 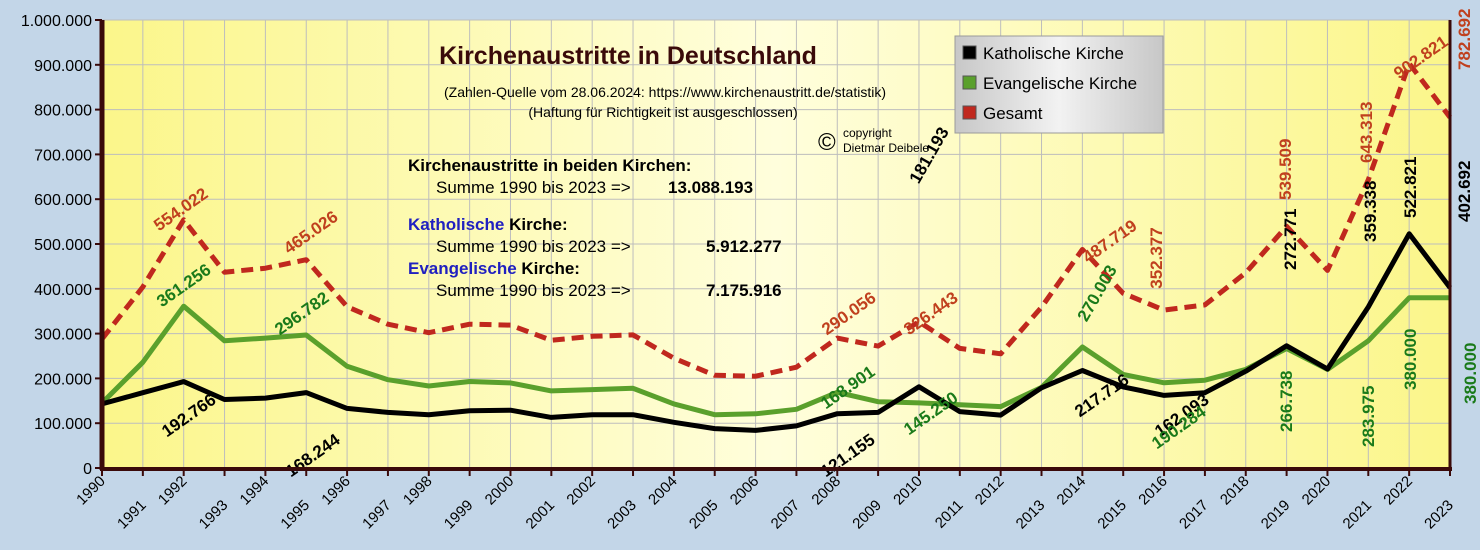 I want to click on legend-swatch-gesamt, so click(x=969, y=112).